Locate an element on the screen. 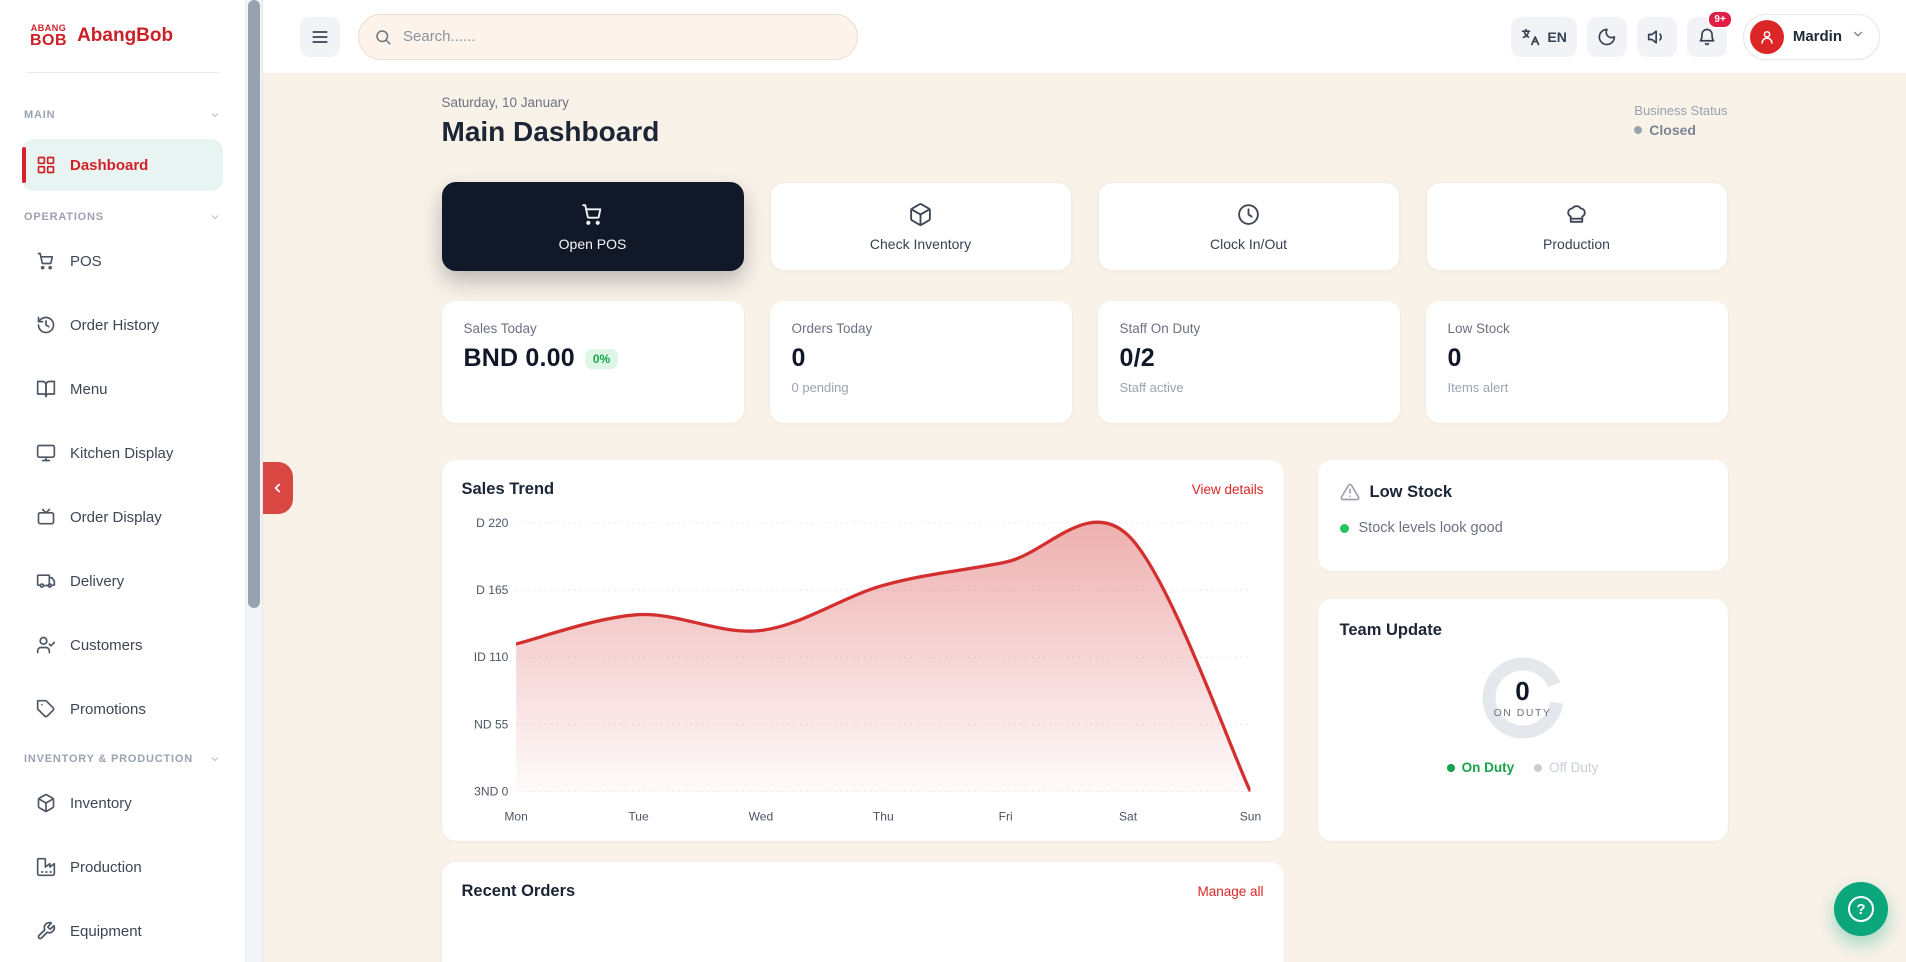  hamburger-icon is located at coordinates (320, 36).